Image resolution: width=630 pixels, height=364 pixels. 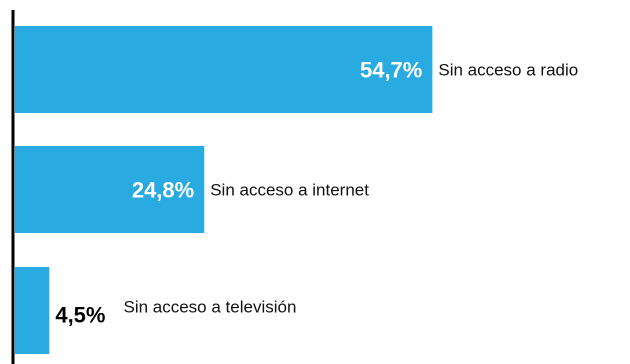 What do you see at coordinates (80, 315) in the screenshot?
I see `bar-value-label: 4,5%` at bounding box center [80, 315].